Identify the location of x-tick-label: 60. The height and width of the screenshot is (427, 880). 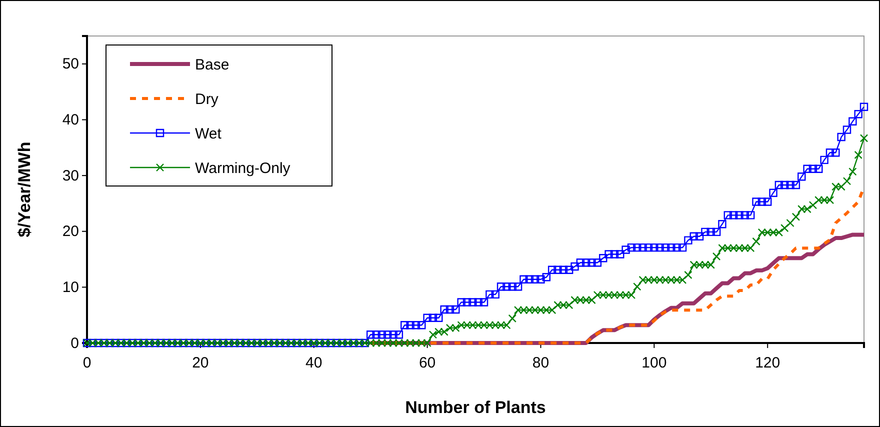
(427, 363).